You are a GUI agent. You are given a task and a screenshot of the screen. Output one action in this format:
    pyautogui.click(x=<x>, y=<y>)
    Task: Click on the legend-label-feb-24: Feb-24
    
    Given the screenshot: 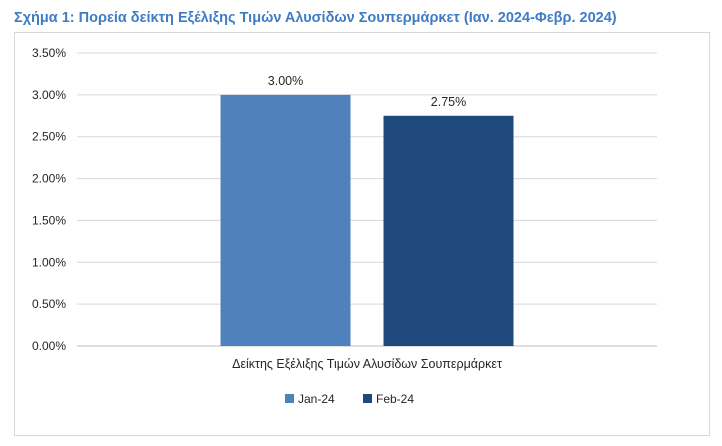 What is the action you would take?
    pyautogui.click(x=395, y=399)
    